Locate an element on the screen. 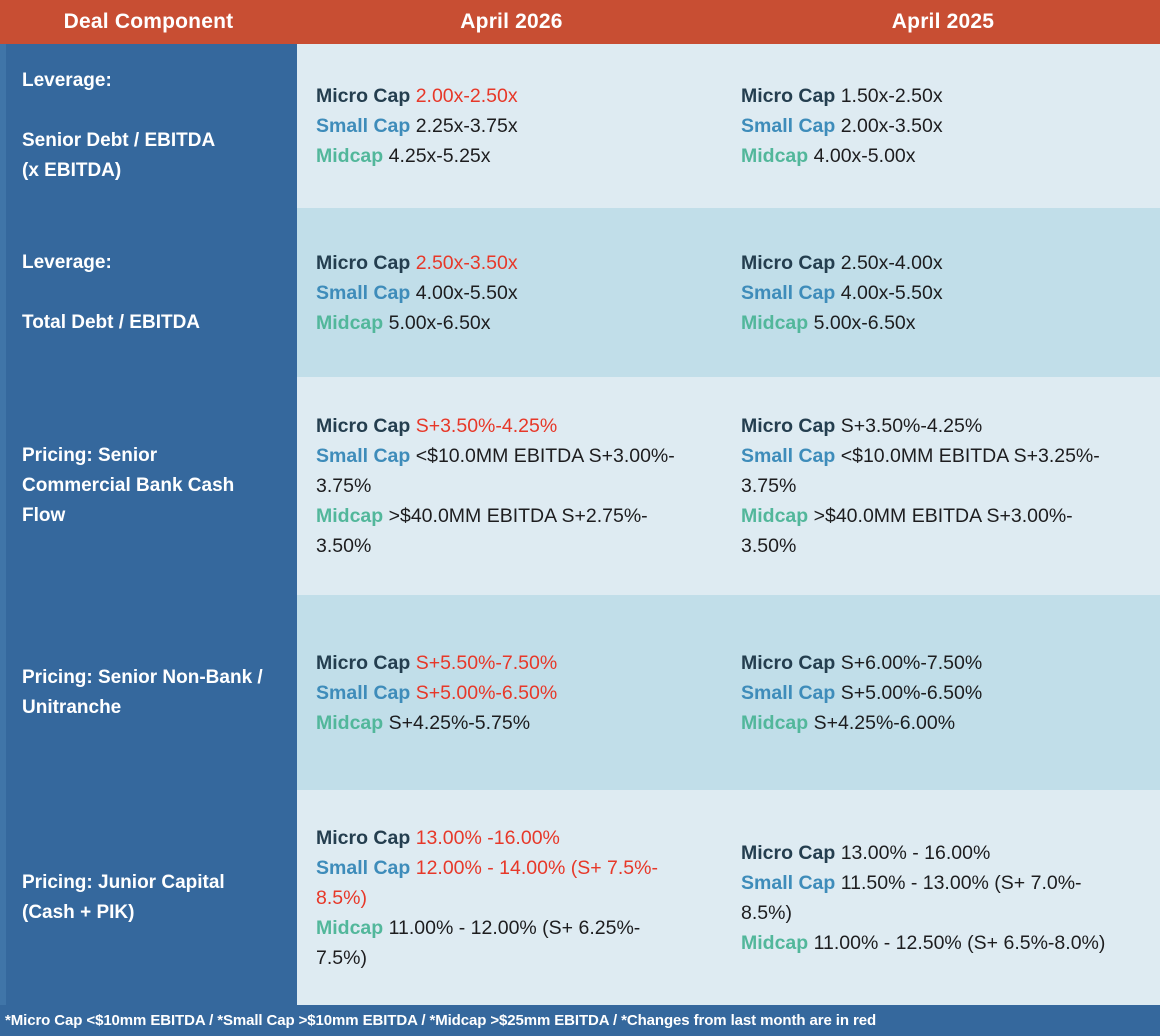 This screenshot has width=1160, height=1036. micro-cap-line: Micro Cap S+6.00%-7.50% is located at coordinates (947, 663).